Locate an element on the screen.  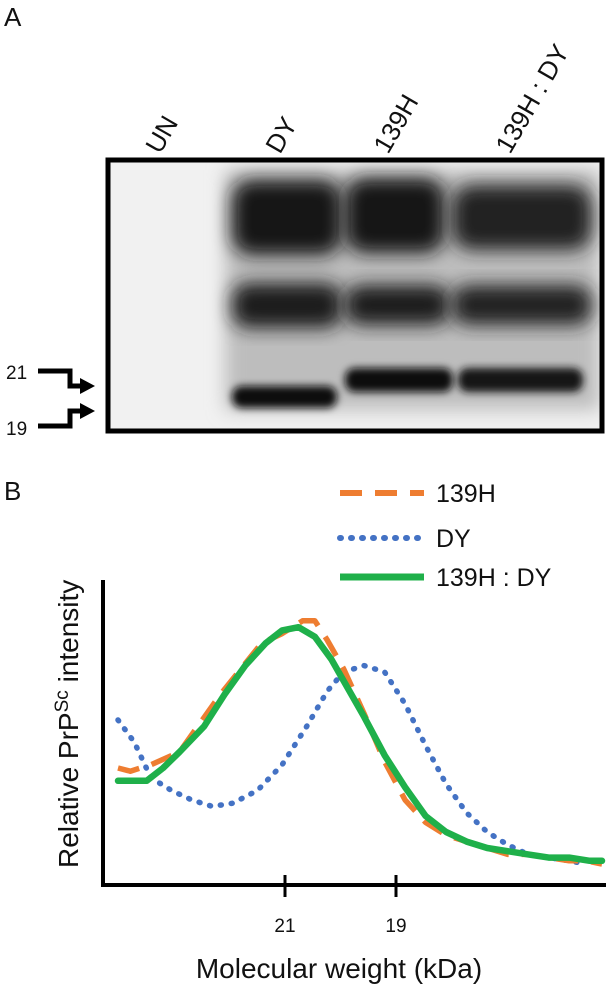
y-axis-title: Relative PrPSc intensity is located at coordinates (68, 724).